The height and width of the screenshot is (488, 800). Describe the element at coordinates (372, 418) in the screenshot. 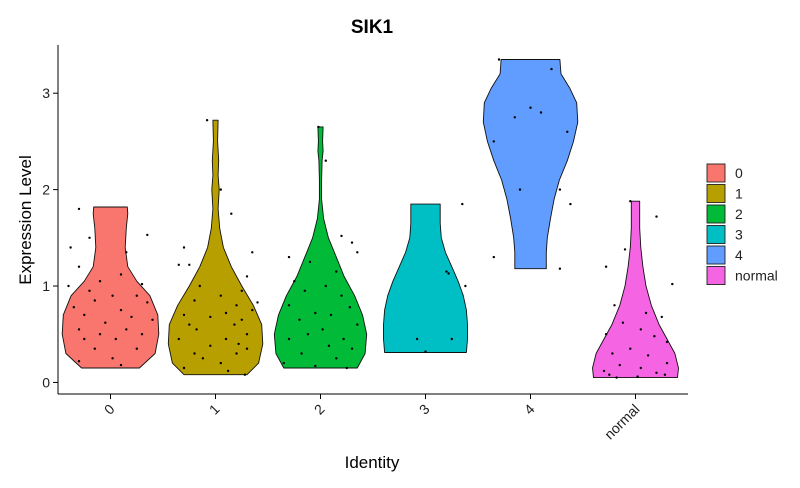

I see `x-ticks: 0 1 2 3 4 normal` at that location.